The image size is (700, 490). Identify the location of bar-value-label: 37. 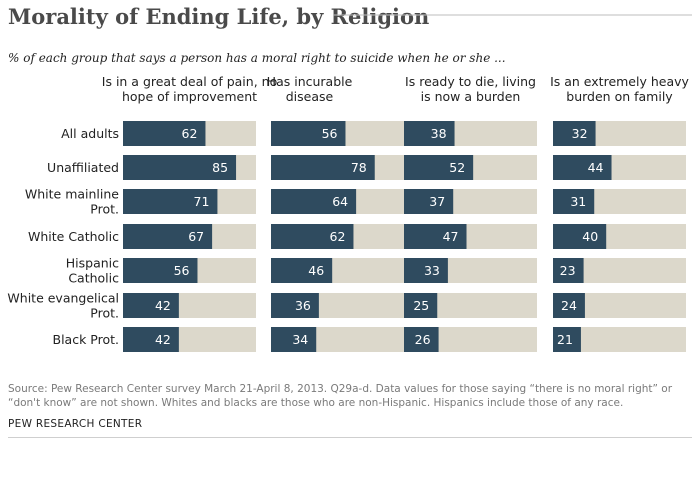
(437, 201).